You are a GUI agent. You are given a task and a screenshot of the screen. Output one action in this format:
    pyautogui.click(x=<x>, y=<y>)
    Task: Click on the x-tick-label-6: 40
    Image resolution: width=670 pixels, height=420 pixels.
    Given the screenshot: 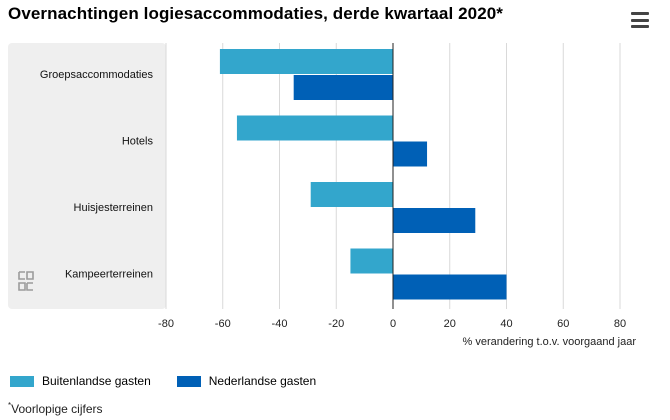 What is the action you would take?
    pyautogui.click(x=506, y=324)
    